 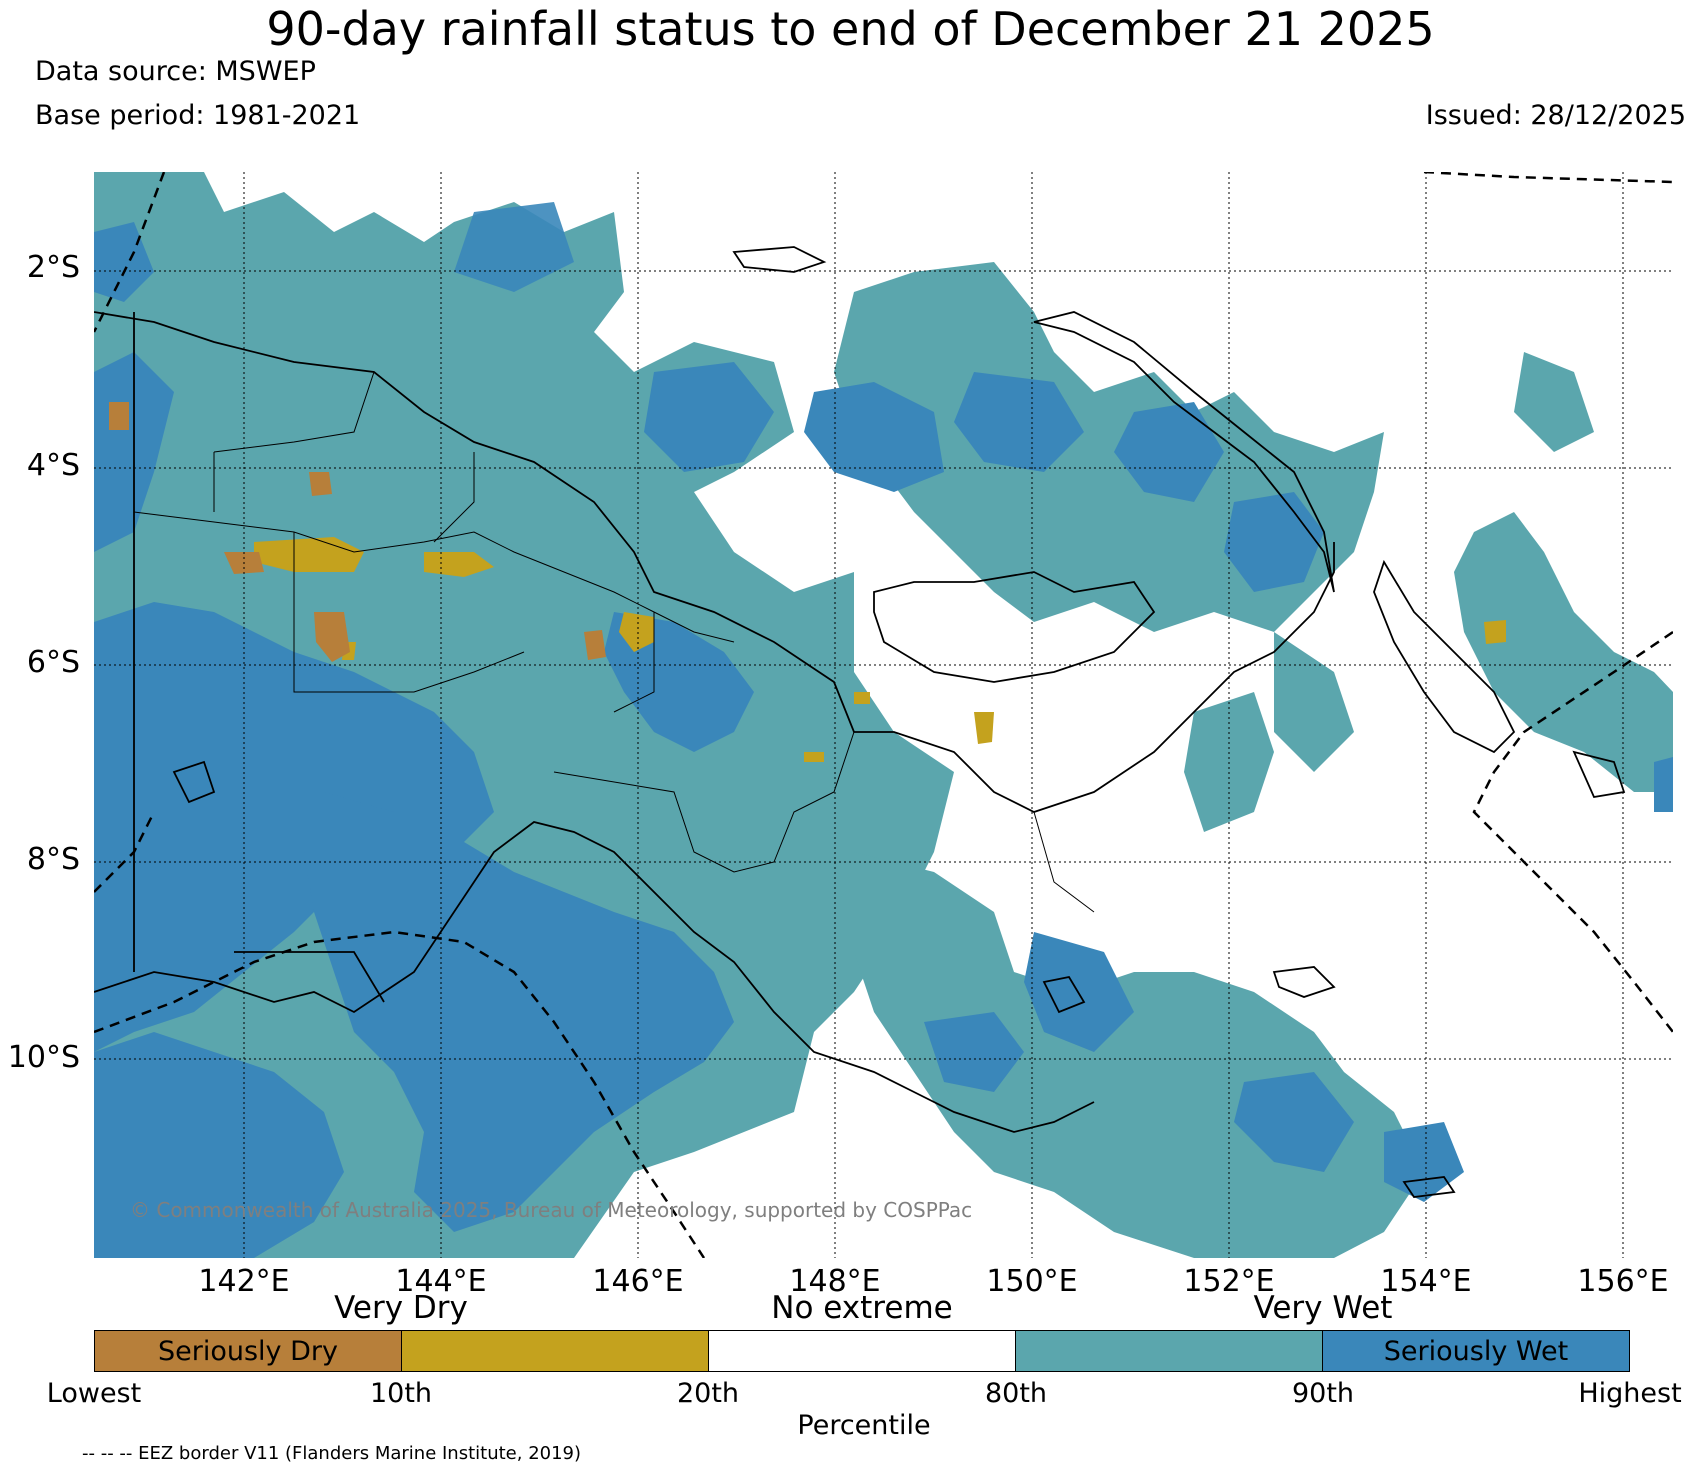 I want to click on colorbar-very-dry, so click(x=555, y=1351).